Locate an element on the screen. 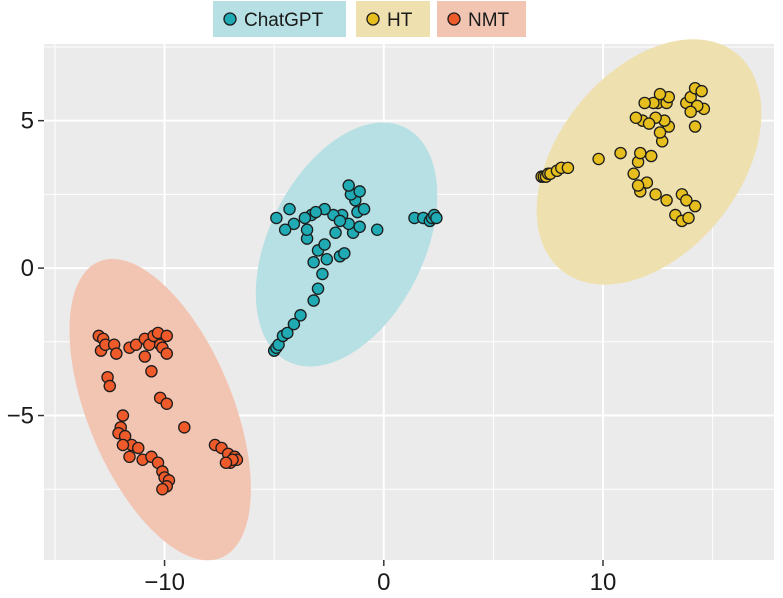 This screenshot has height=598, width=783. legend-label-ht: HT is located at coordinates (400, 20).